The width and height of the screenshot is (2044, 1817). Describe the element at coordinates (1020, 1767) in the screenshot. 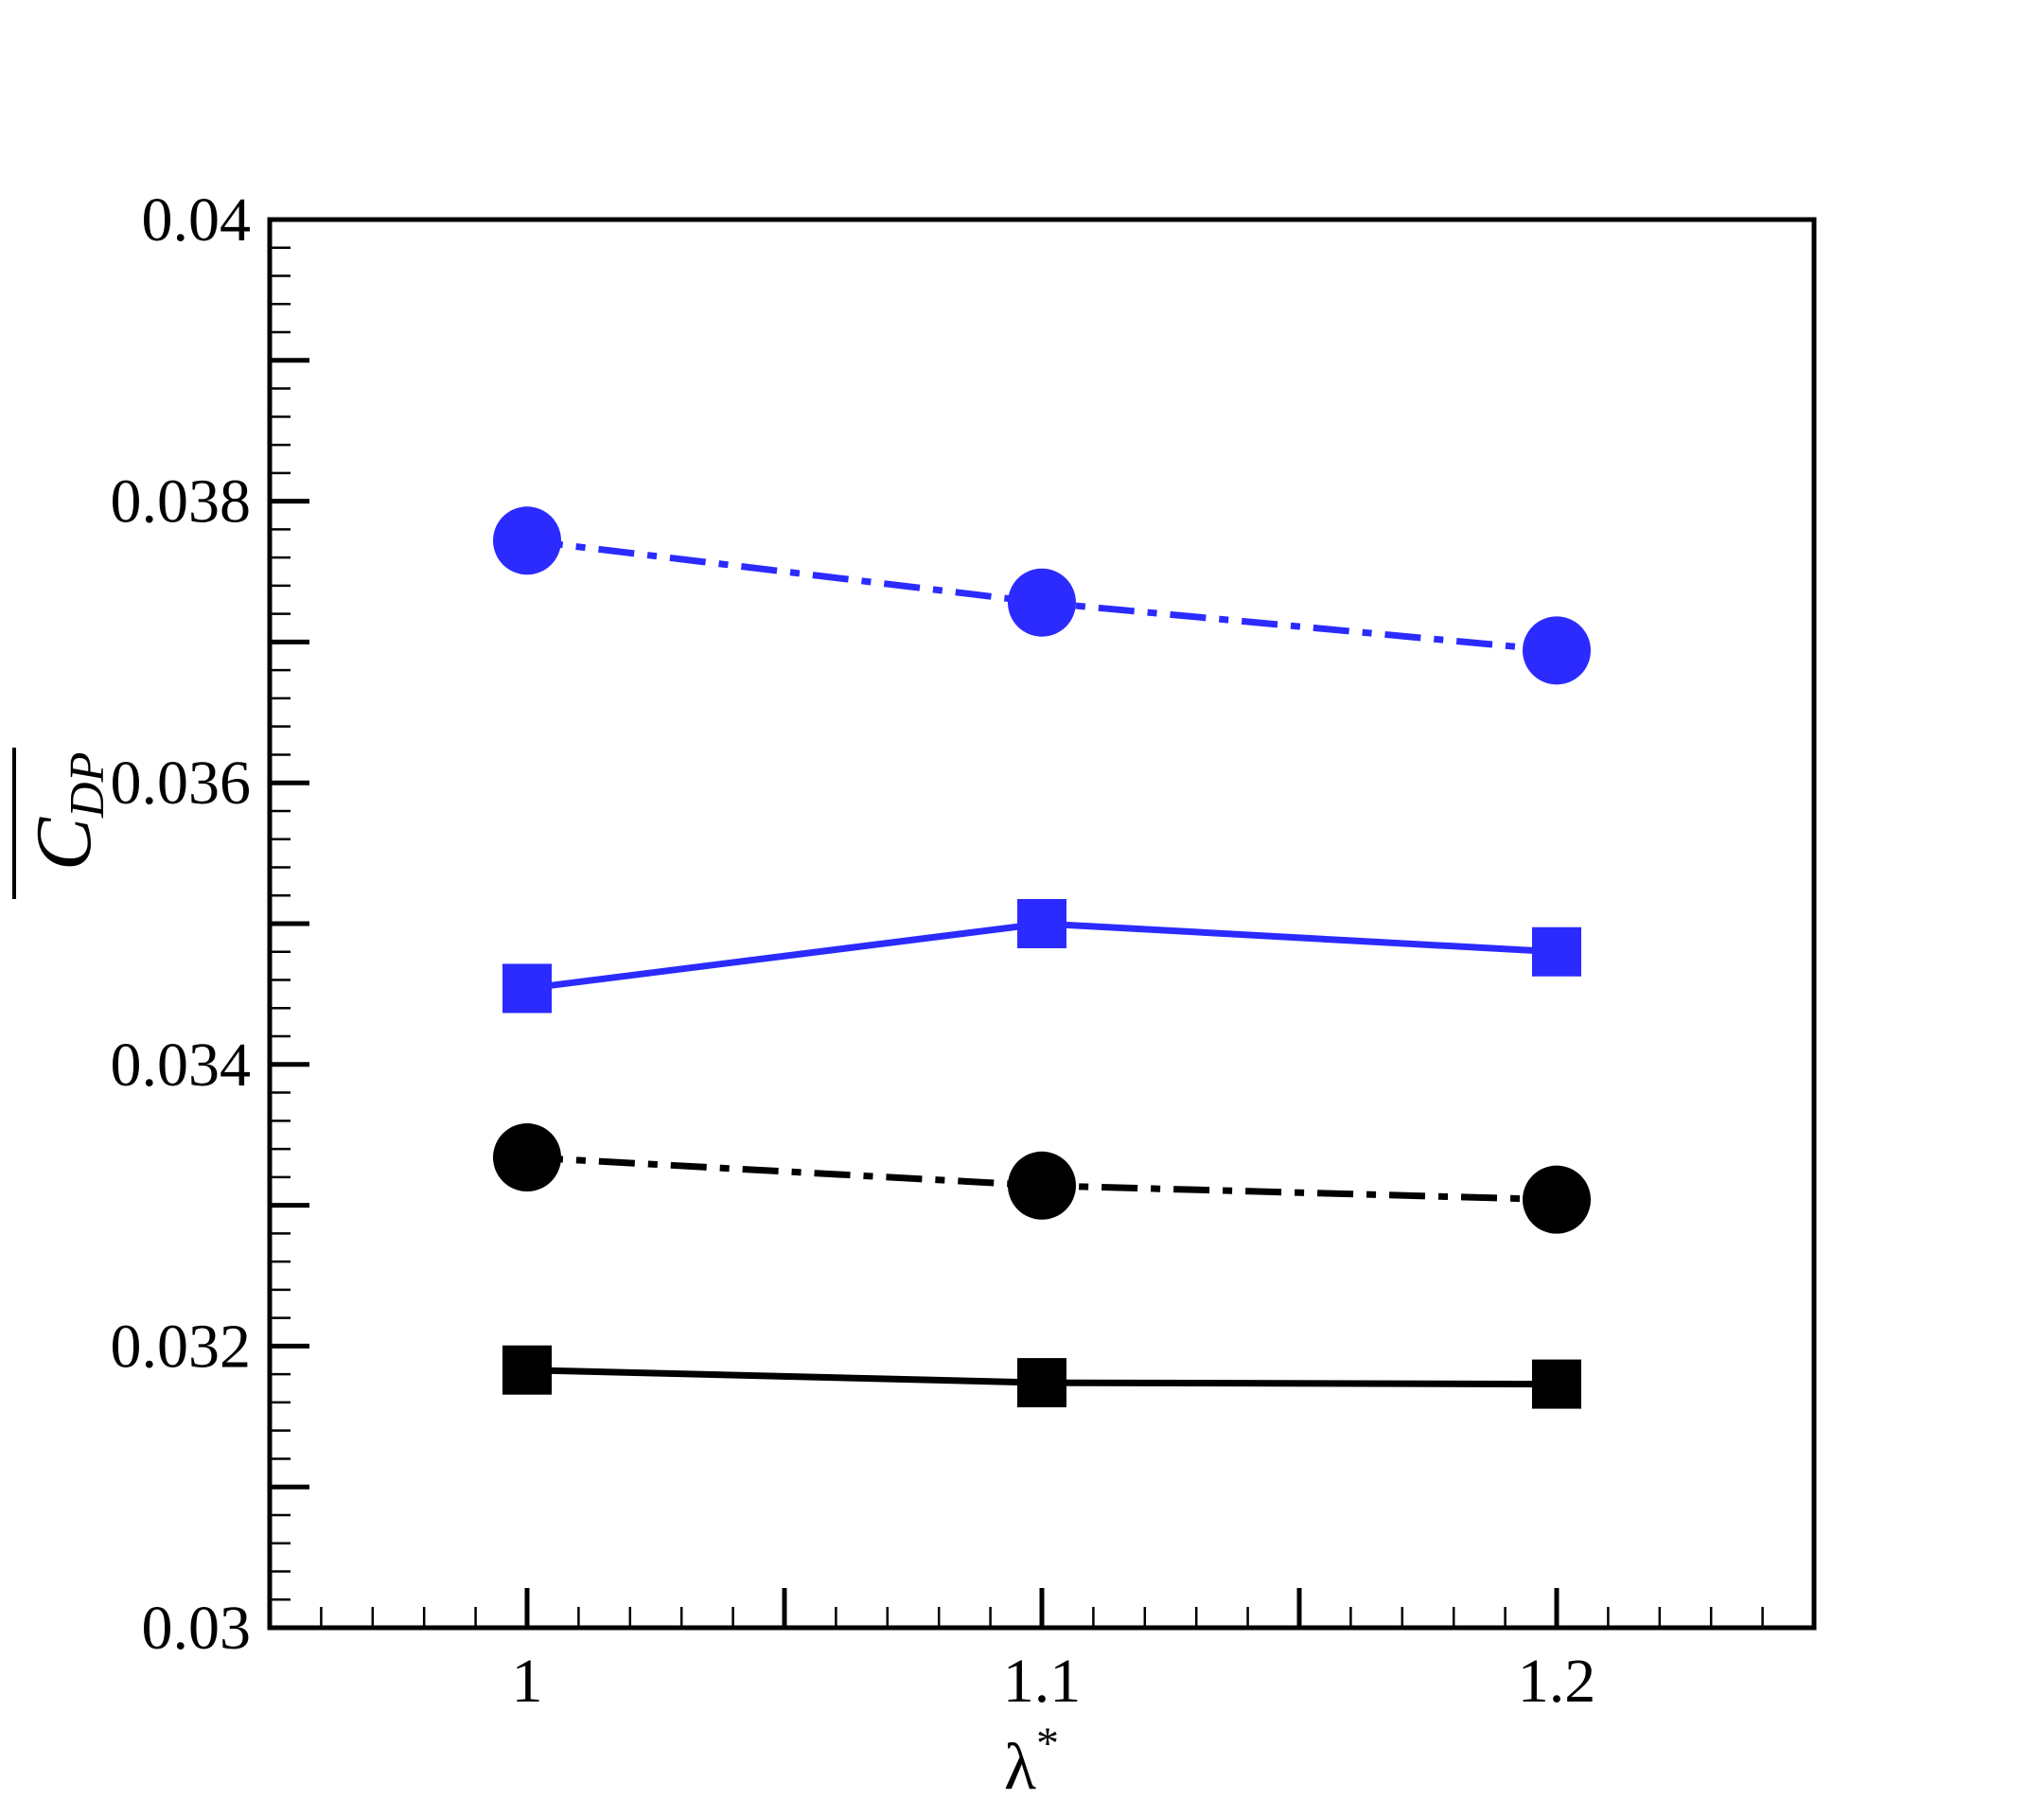

I see `x-axis-title-text: λ` at that location.